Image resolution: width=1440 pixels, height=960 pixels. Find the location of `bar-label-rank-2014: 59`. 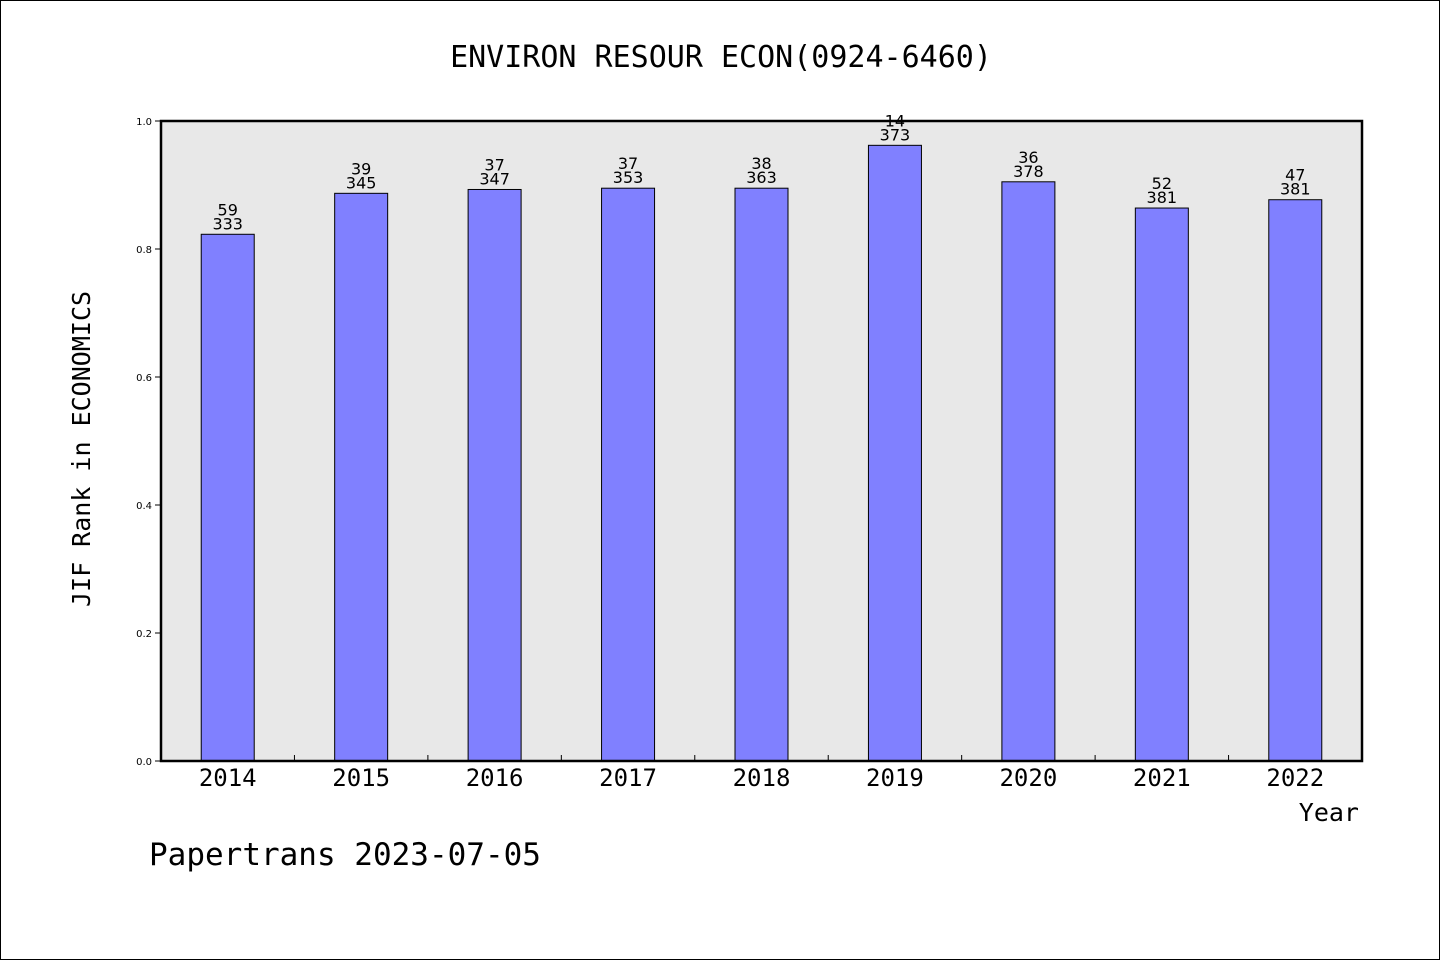

bar-label-rank-2014: 59 is located at coordinates (228, 209).